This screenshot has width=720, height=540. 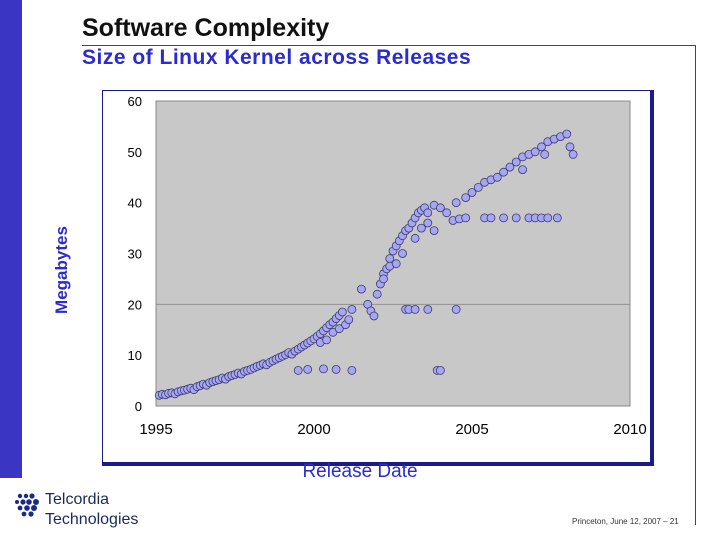 I want to click on slide-footer: Princeton, June 12, 2007 – 21, so click(x=625, y=521).